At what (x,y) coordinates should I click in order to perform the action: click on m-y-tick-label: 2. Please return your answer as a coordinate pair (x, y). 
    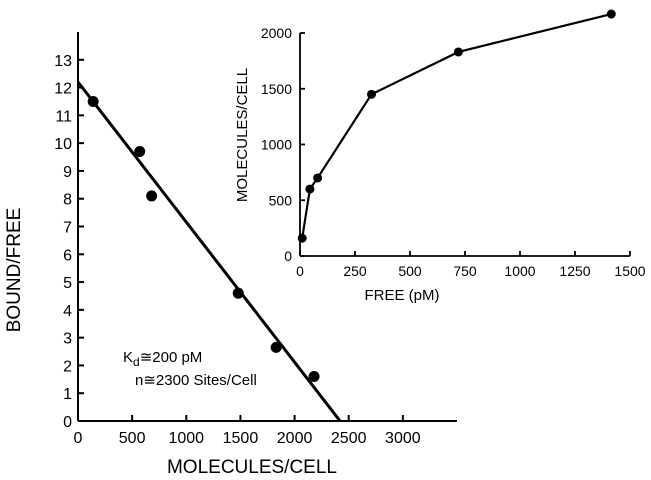
    Looking at the image, I should click on (67, 366).